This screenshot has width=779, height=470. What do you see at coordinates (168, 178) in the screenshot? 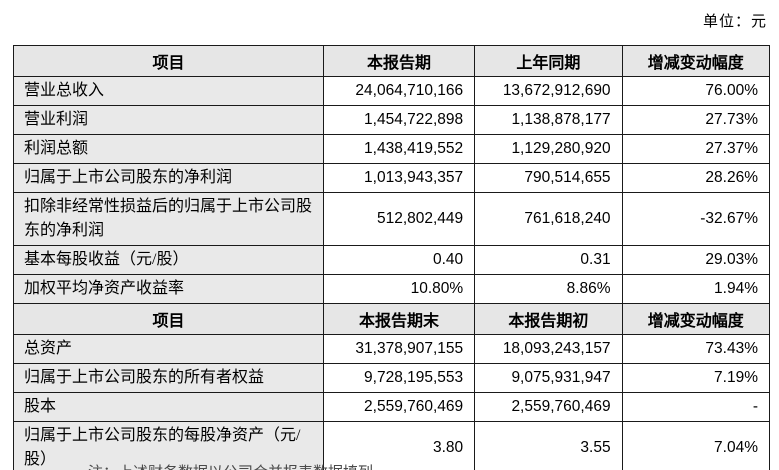
I see `row-label: 归属于上市公司股东的净利润` at bounding box center [168, 178].